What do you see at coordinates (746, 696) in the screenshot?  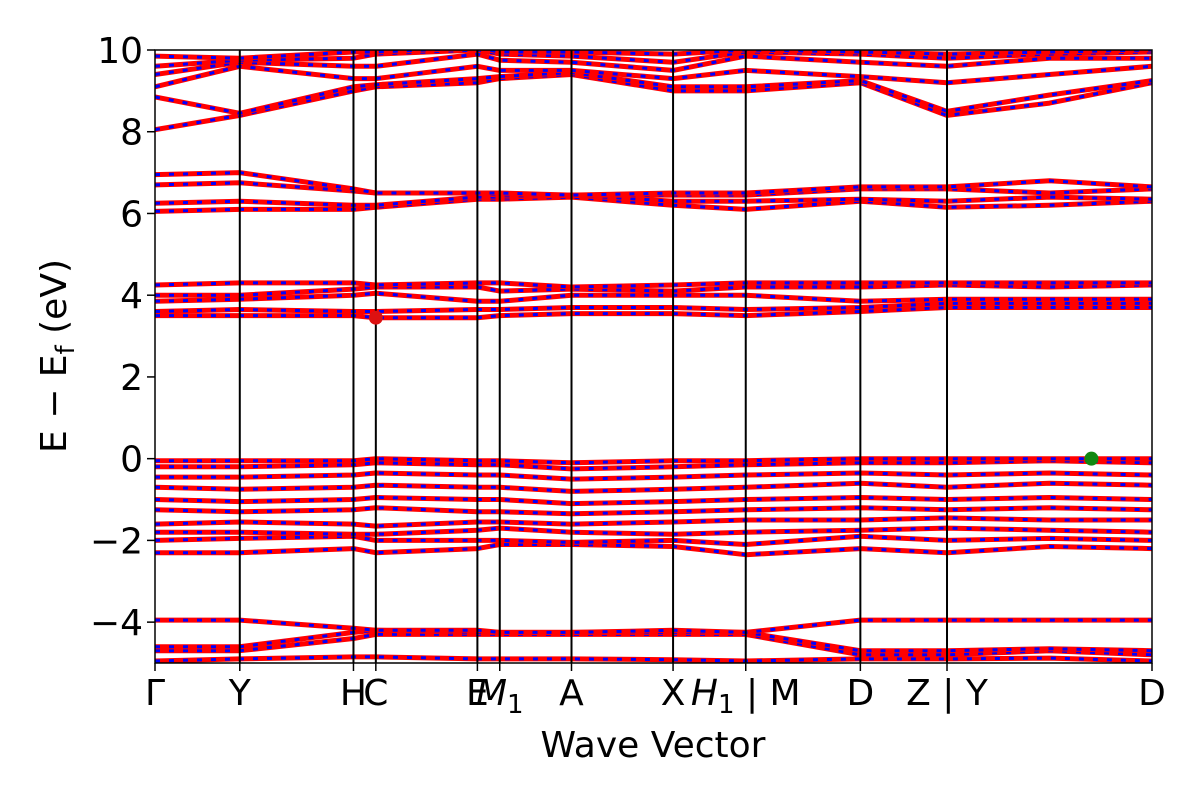 I see `x-tick-label: H1 | M` at bounding box center [746, 696].